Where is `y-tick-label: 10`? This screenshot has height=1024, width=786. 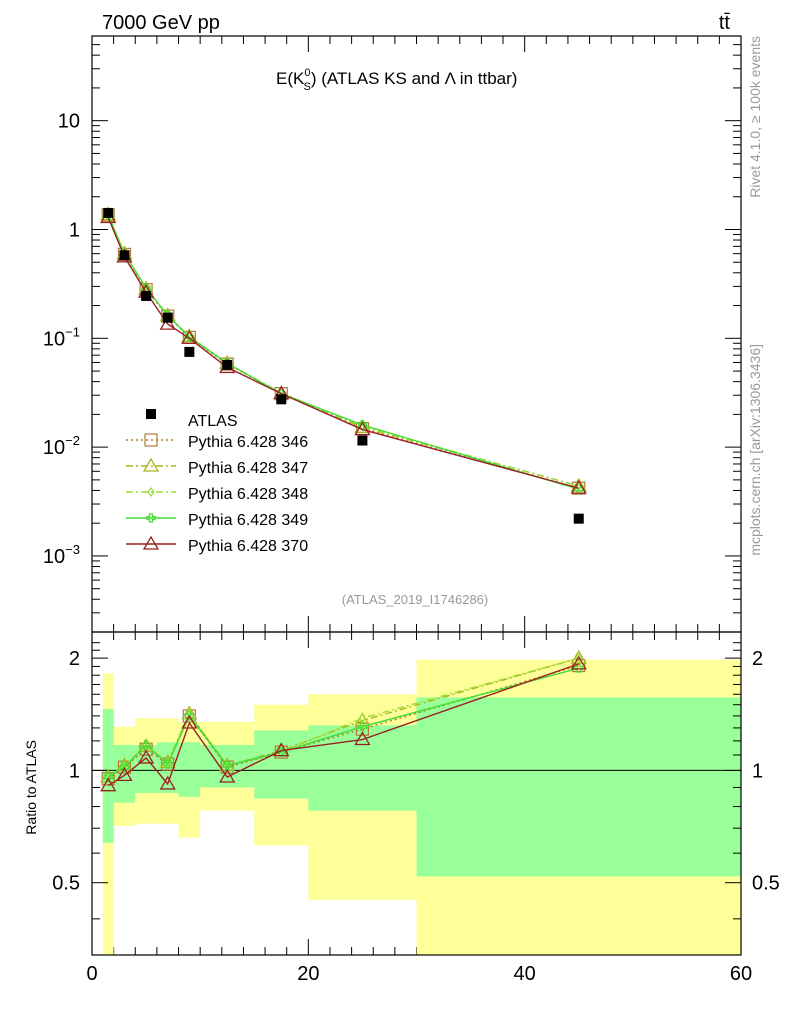
y-tick-label: 10 is located at coordinates (69, 122).